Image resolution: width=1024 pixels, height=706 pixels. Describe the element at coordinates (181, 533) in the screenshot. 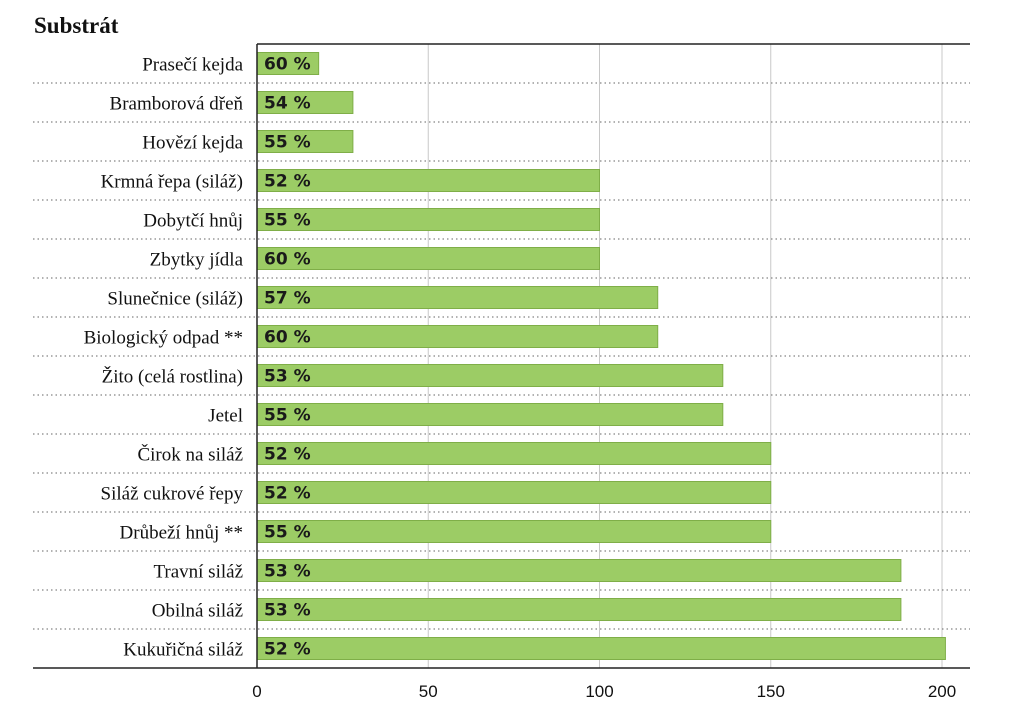

I see `category-label: Drůbeží hnůj **` at that location.